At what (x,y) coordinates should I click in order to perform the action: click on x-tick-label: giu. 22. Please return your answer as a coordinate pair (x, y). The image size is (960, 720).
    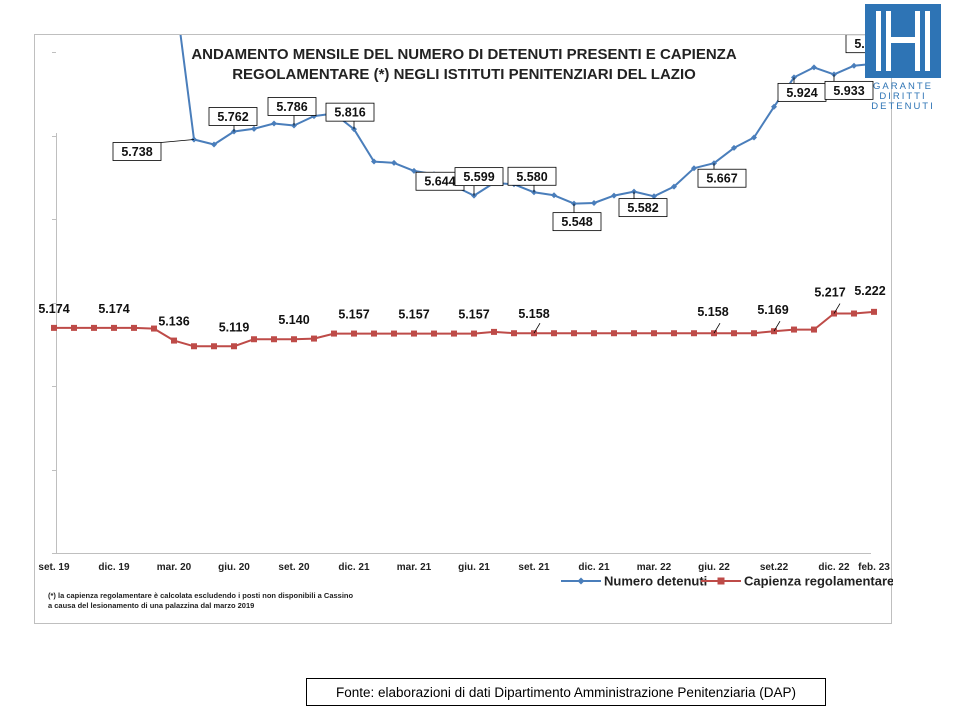
    Looking at the image, I should click on (714, 567).